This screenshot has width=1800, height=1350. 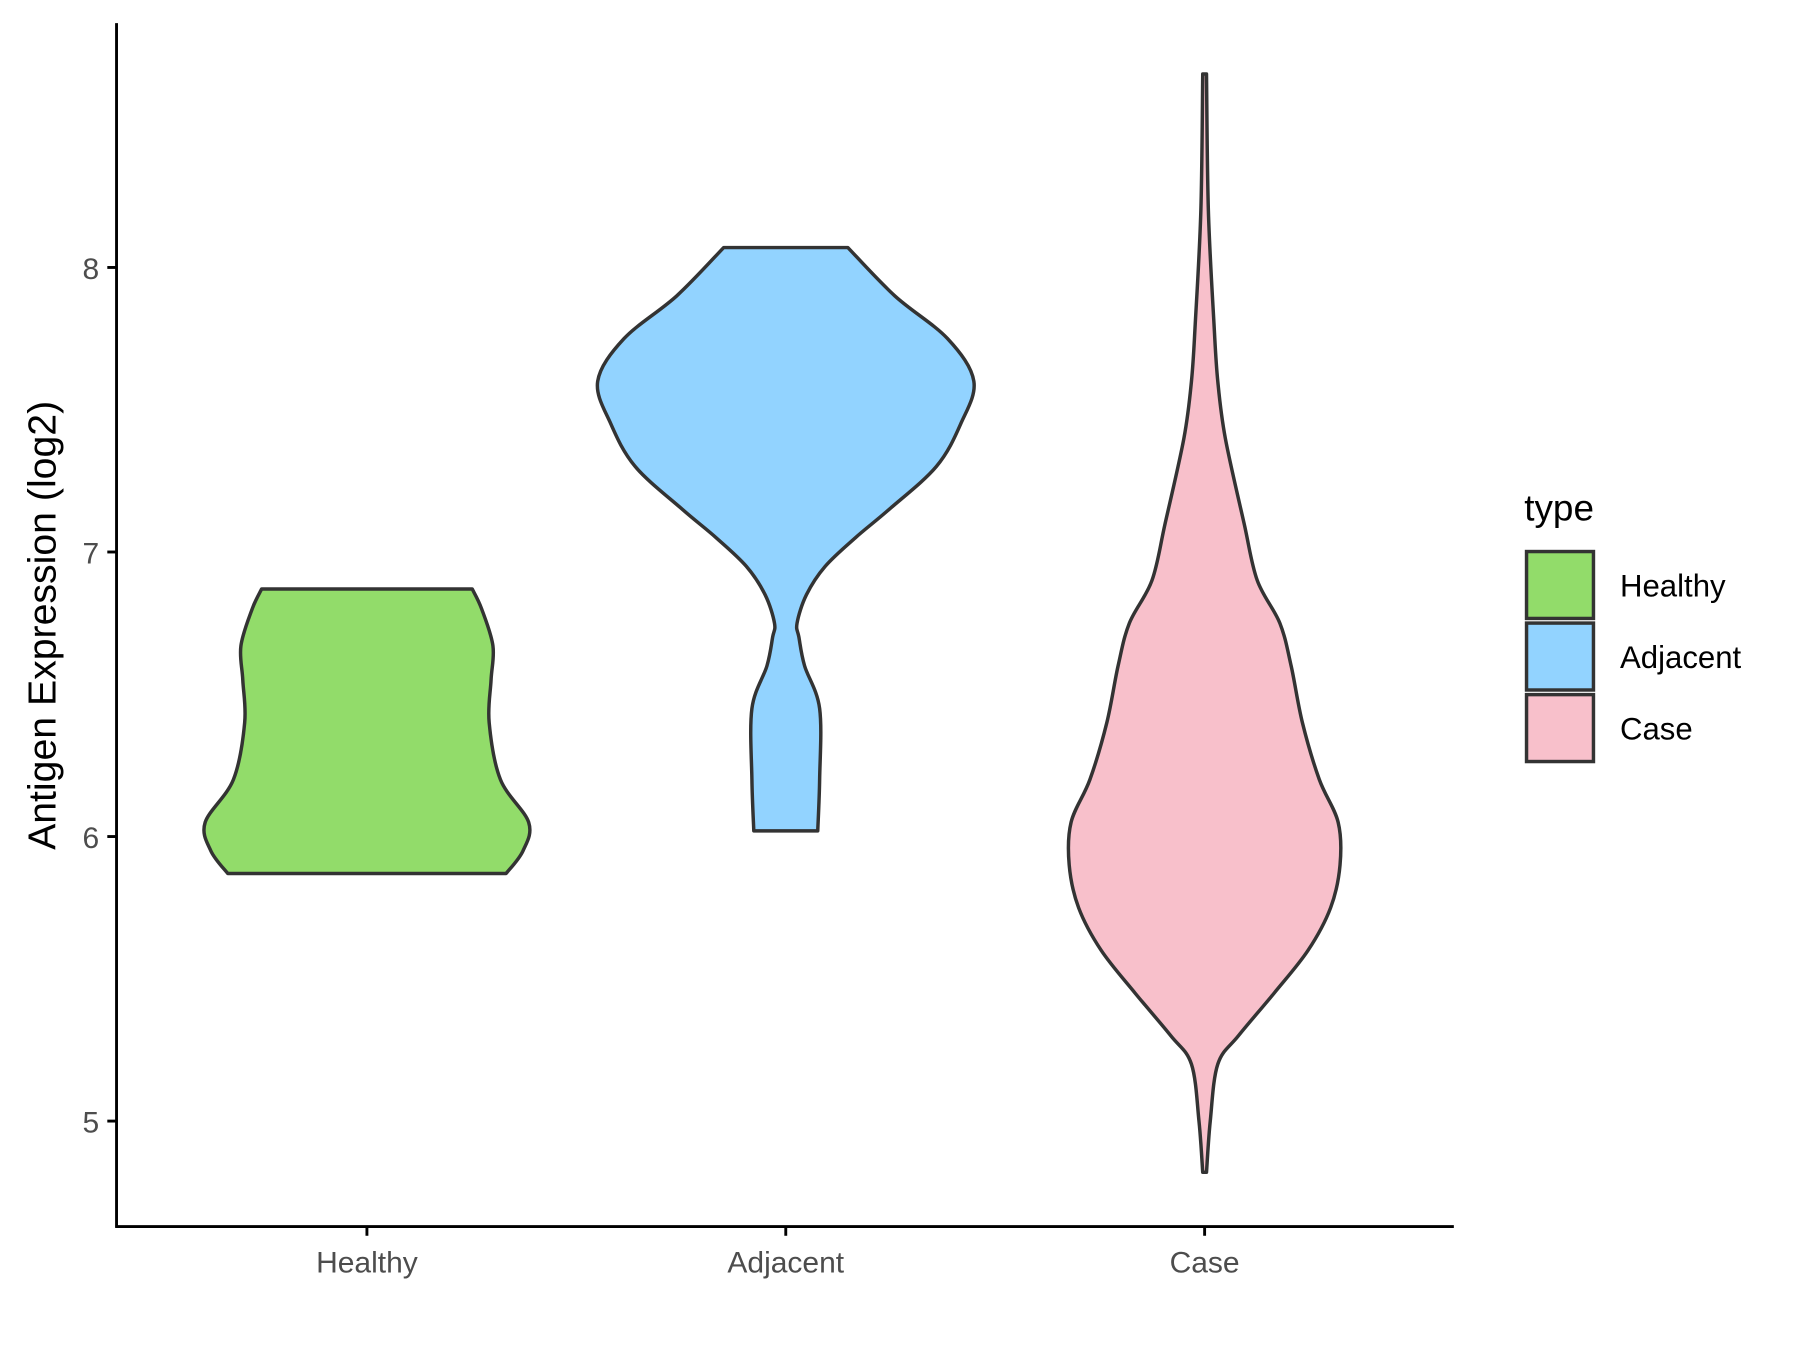 I want to click on x-tick-label: Case, so click(x=1205, y=1263).